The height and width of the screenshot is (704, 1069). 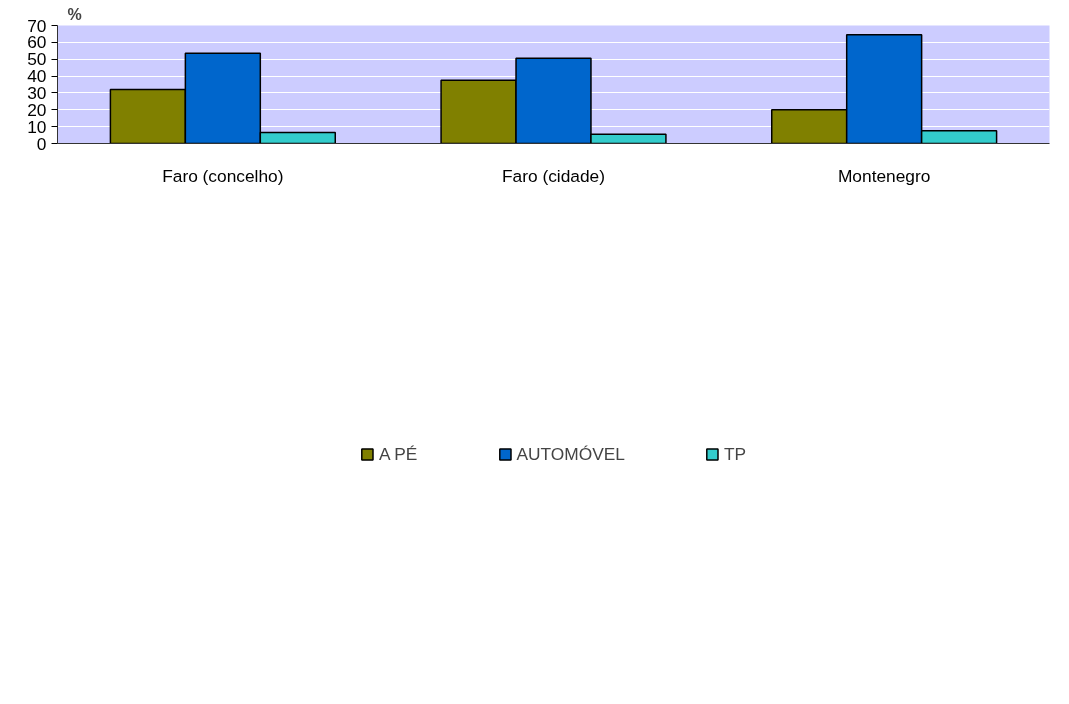 I want to click on x-tick-label: Faro (concelho), so click(x=223, y=175).